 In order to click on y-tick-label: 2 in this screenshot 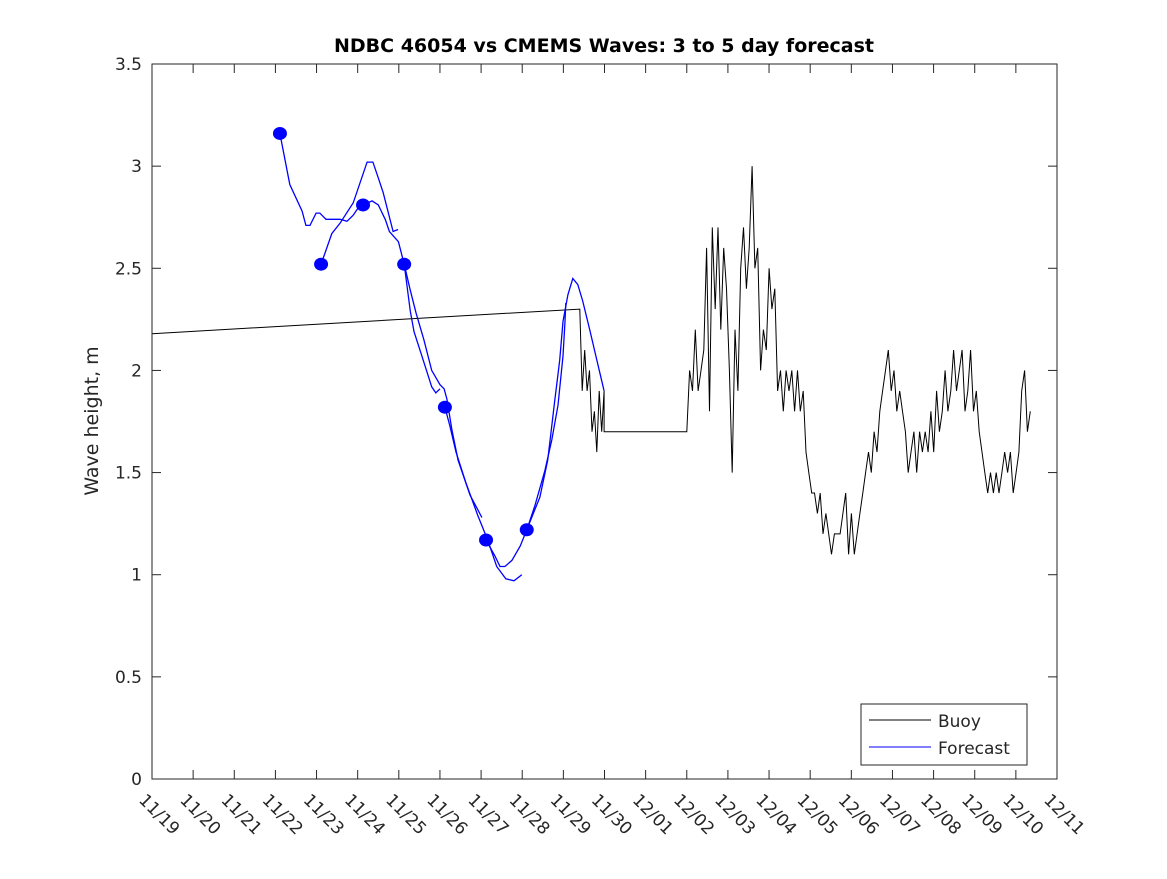, I will do `click(136, 371)`.